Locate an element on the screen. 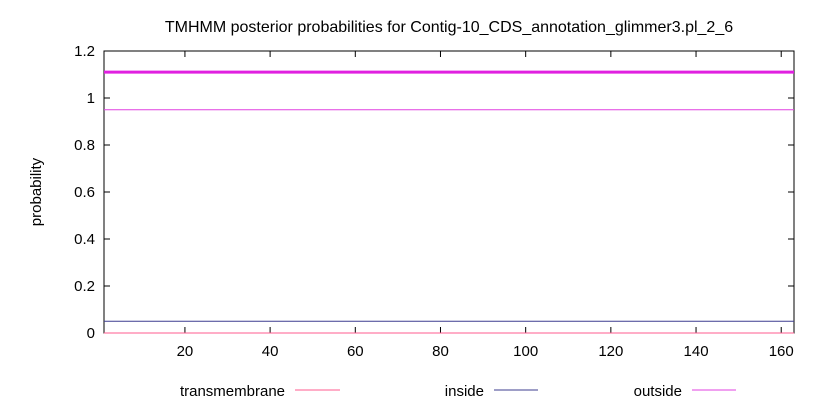 The image size is (821, 402). x-tick-label: 20 is located at coordinates (185, 351).